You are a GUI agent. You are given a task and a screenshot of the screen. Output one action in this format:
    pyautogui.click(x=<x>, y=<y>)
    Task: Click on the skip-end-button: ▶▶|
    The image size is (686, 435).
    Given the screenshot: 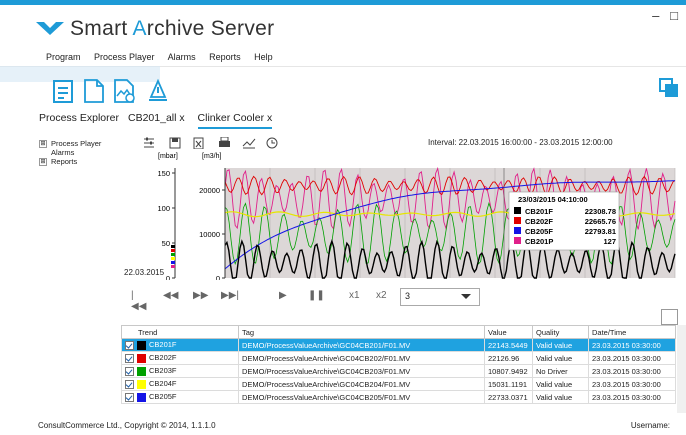 What is the action you would take?
    pyautogui.click(x=230, y=295)
    